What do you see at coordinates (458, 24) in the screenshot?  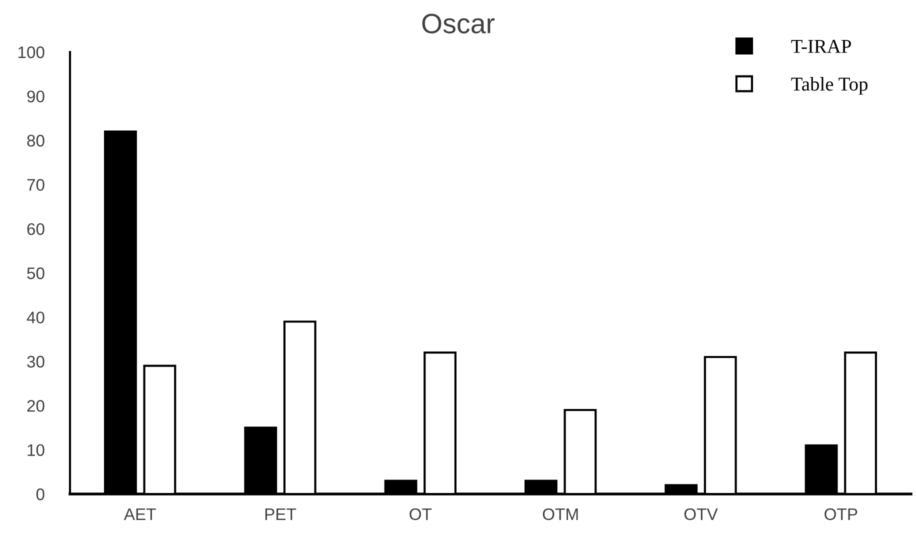 I see `chart-title: Oscar` at bounding box center [458, 24].